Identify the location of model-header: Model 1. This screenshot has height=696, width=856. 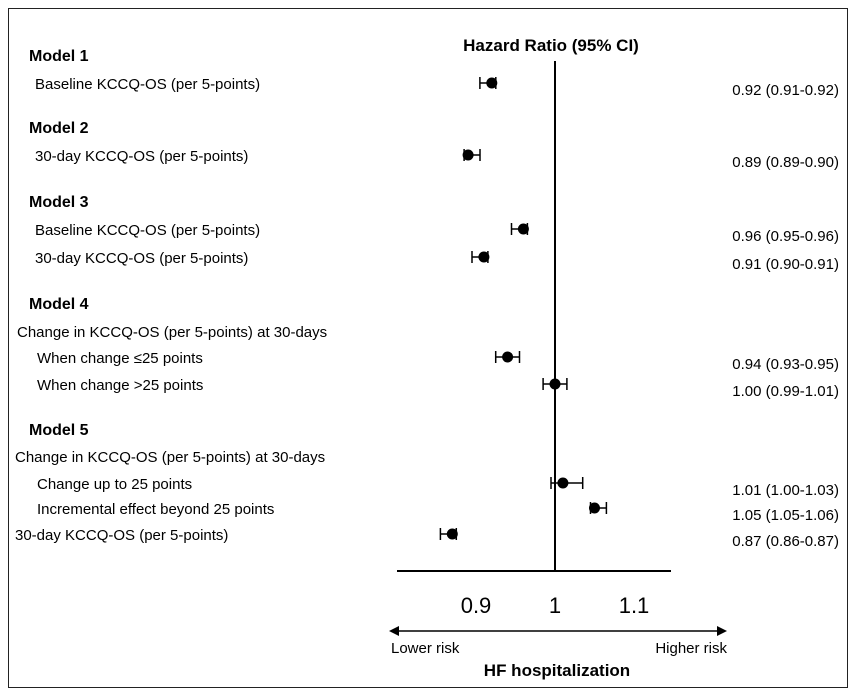
(59, 56).